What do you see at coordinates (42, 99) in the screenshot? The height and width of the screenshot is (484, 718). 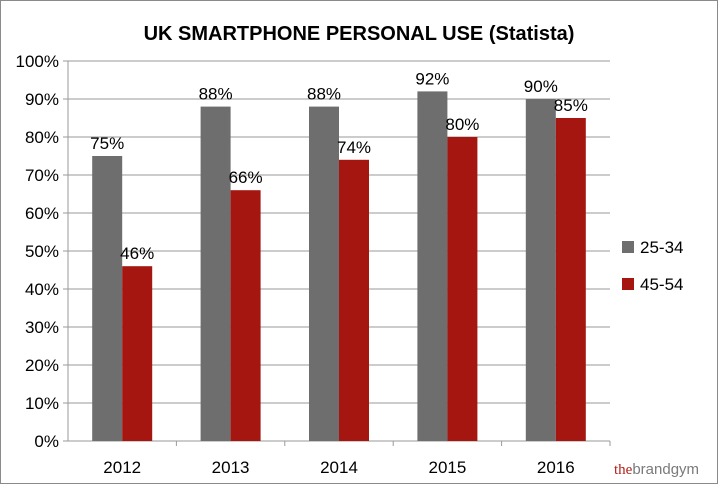 I see `y-tick-label: 90%` at bounding box center [42, 99].